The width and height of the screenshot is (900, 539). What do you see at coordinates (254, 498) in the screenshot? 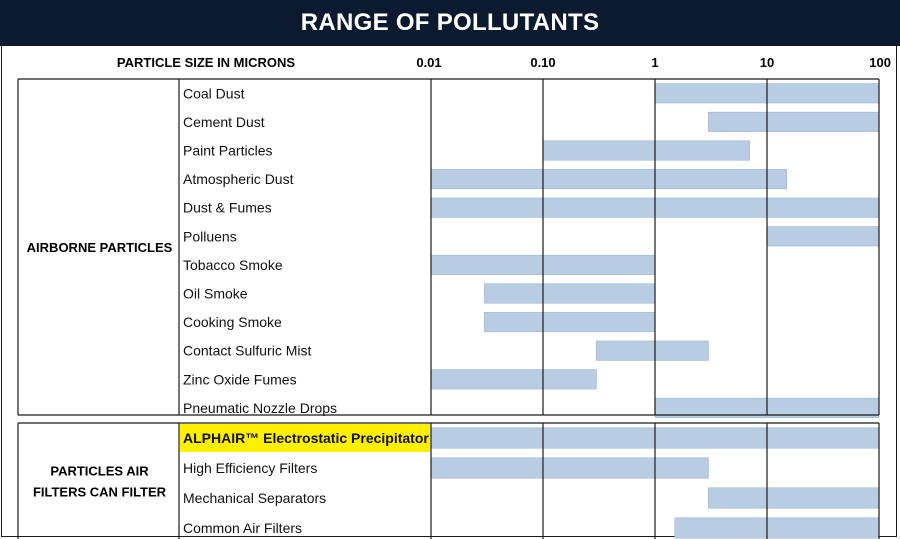
I see `row-label: Mechanical Separators` at bounding box center [254, 498].